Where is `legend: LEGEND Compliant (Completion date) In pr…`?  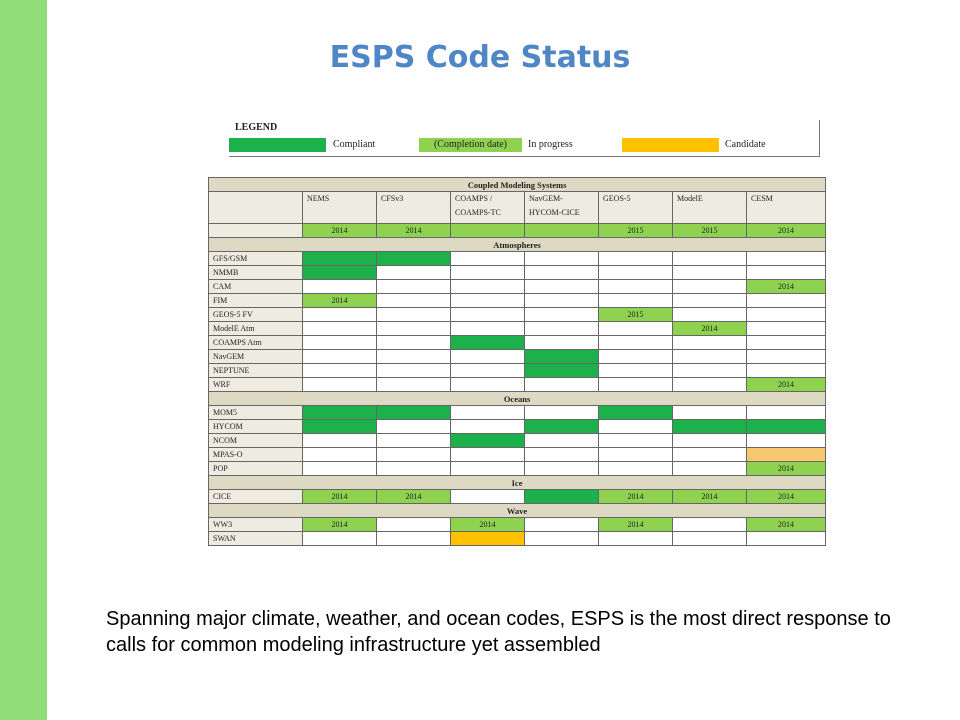
legend: LEGEND Compliant (Completion date) In pr… is located at coordinates (524, 138).